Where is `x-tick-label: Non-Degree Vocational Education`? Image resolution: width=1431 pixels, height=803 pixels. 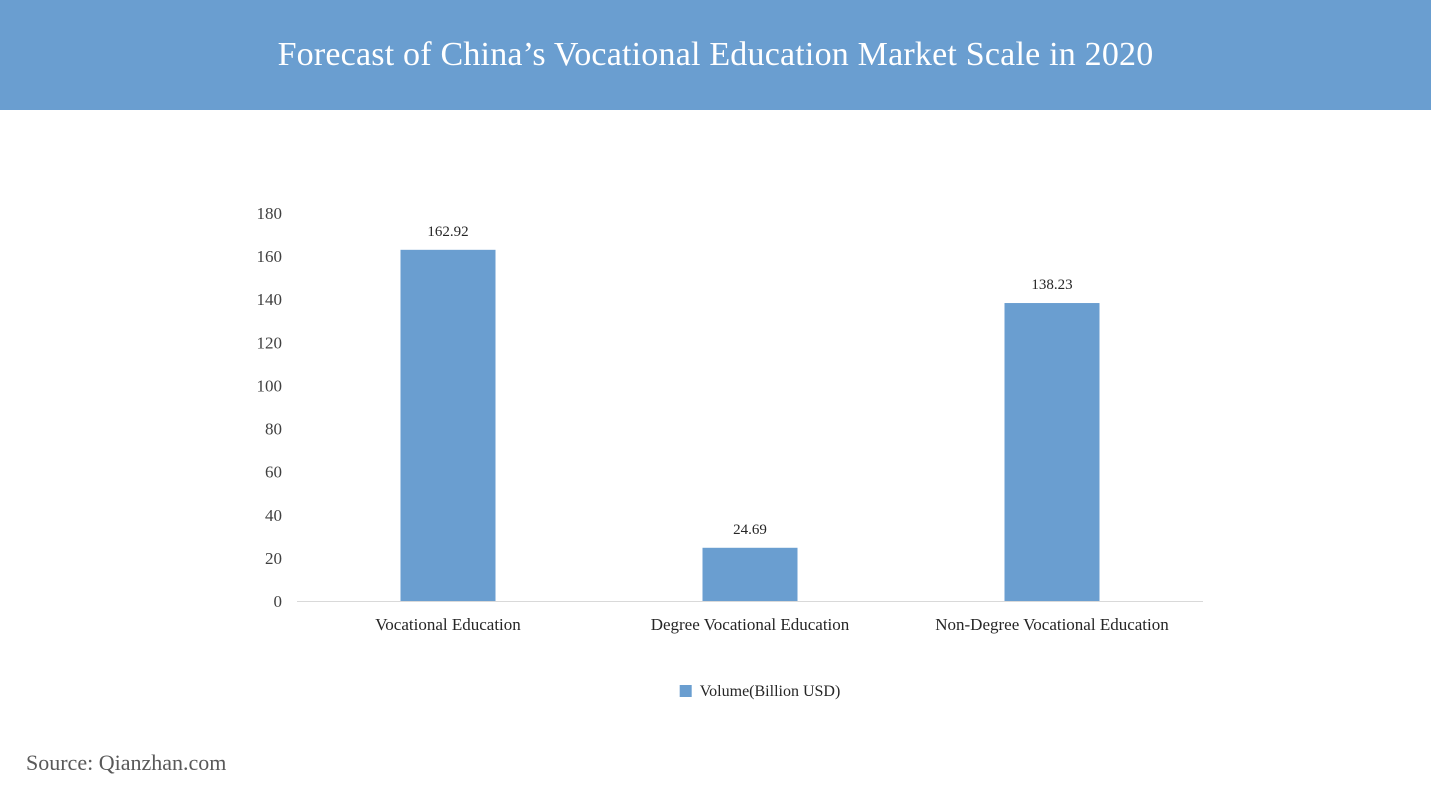
x-tick-label: Non-Degree Vocational Education is located at coordinates (1052, 624).